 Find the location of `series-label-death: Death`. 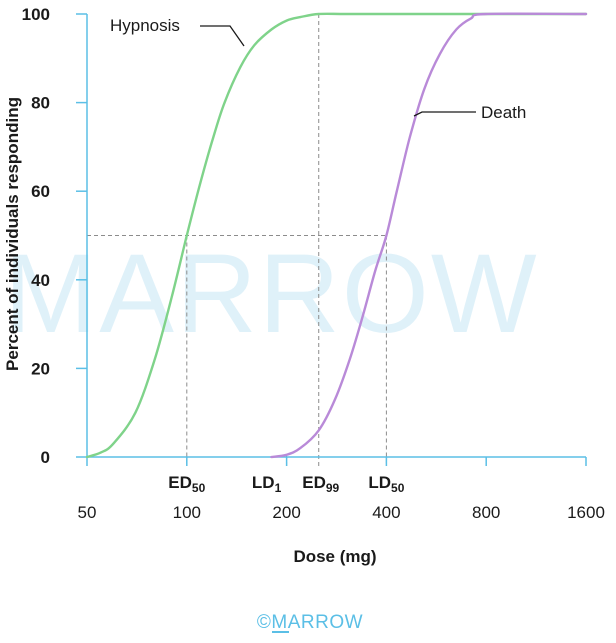

series-label-death: Death is located at coordinates (503, 112).